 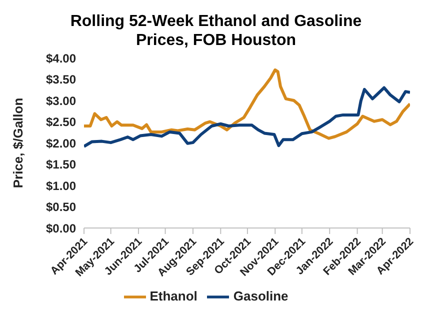 I want to click on y-tick-label: $2.00, so click(x=61, y=143).